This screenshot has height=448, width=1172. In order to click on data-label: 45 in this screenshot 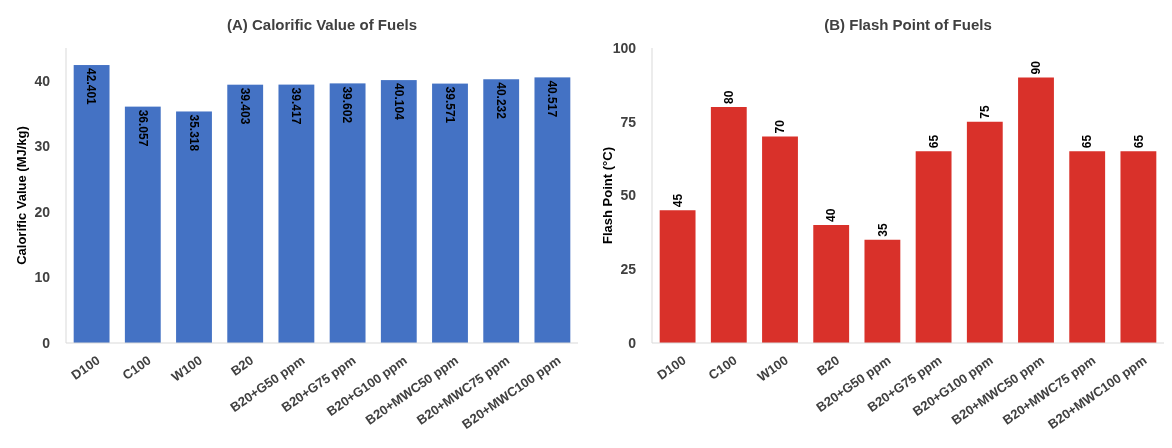, I will do `click(677, 200)`.